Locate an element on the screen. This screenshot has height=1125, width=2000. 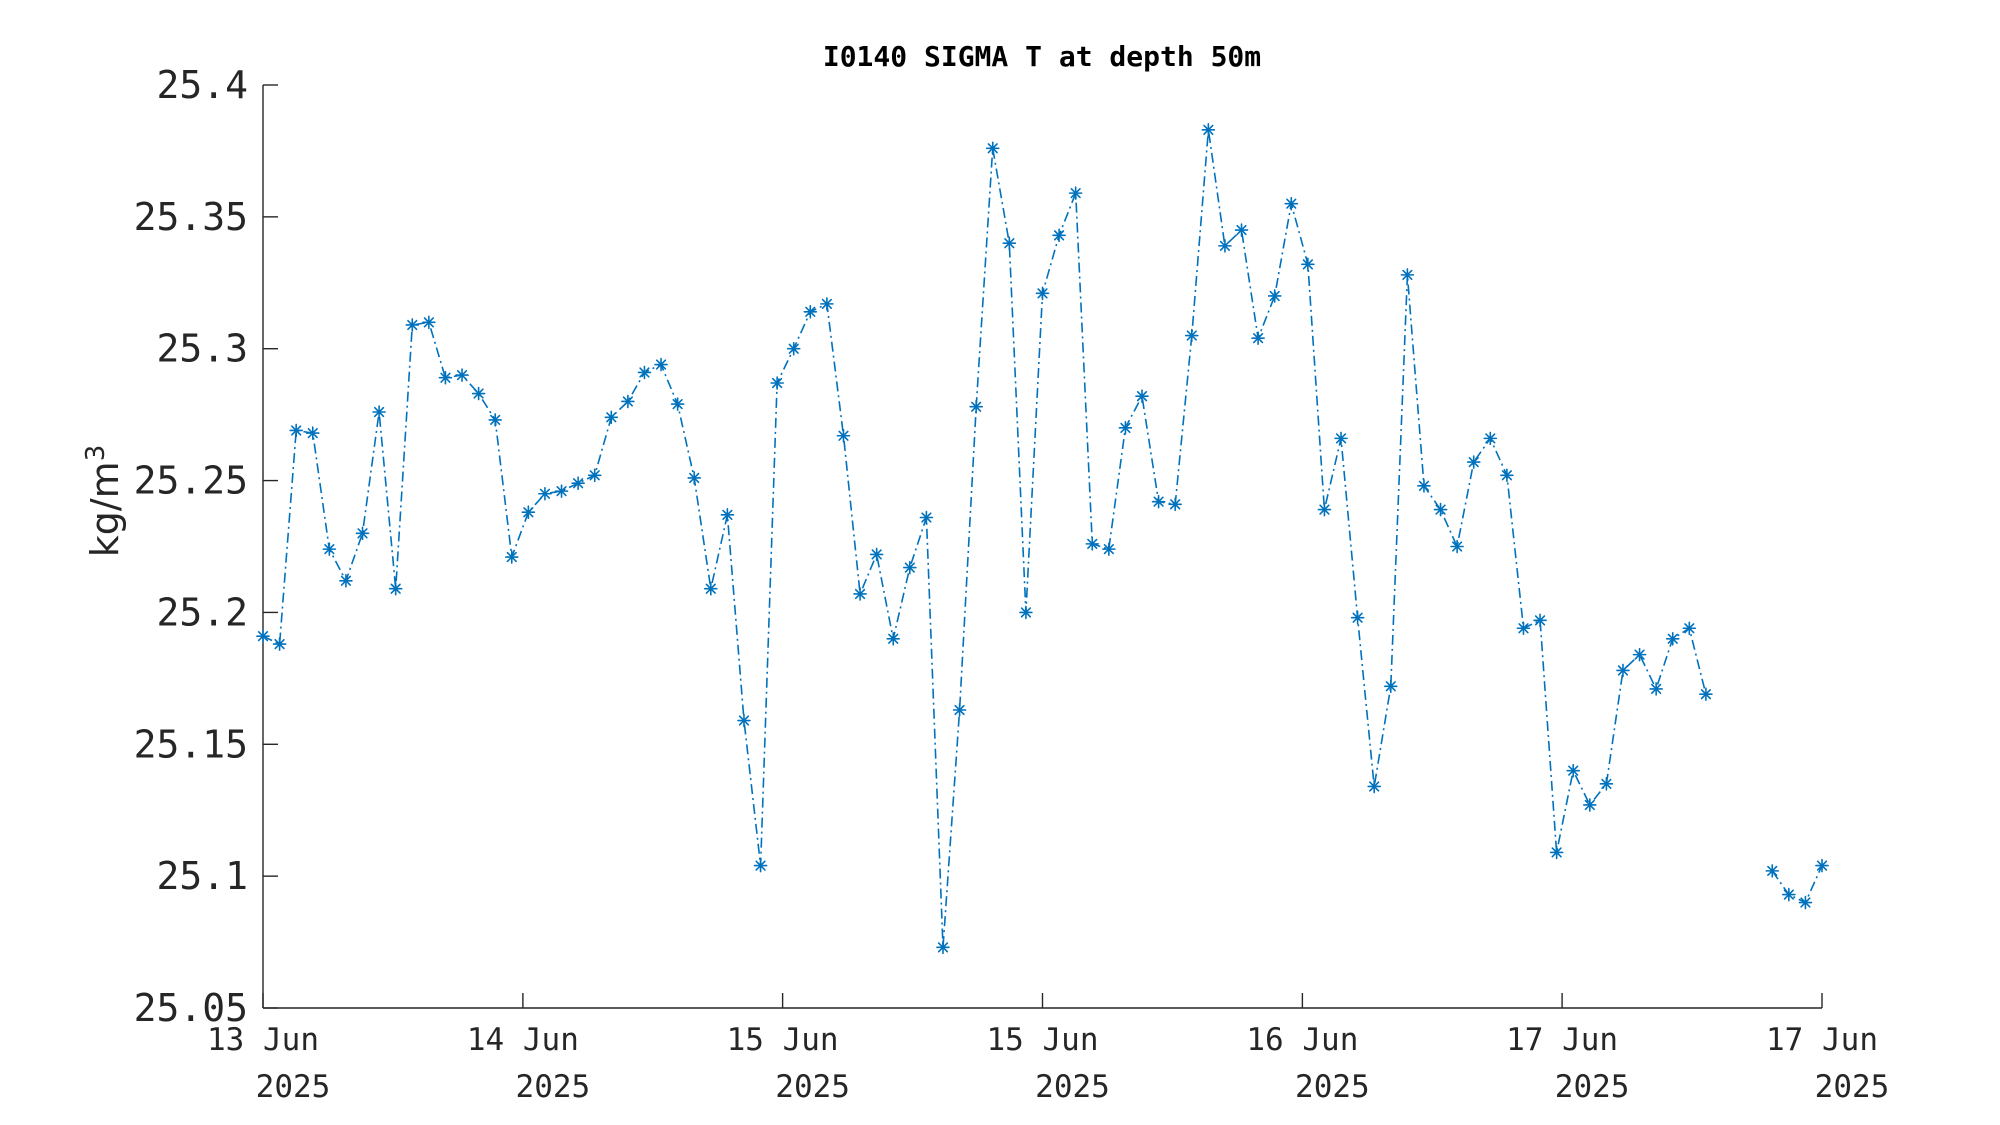
x-tick-label-date: 17 Jun is located at coordinates (1822, 1040).